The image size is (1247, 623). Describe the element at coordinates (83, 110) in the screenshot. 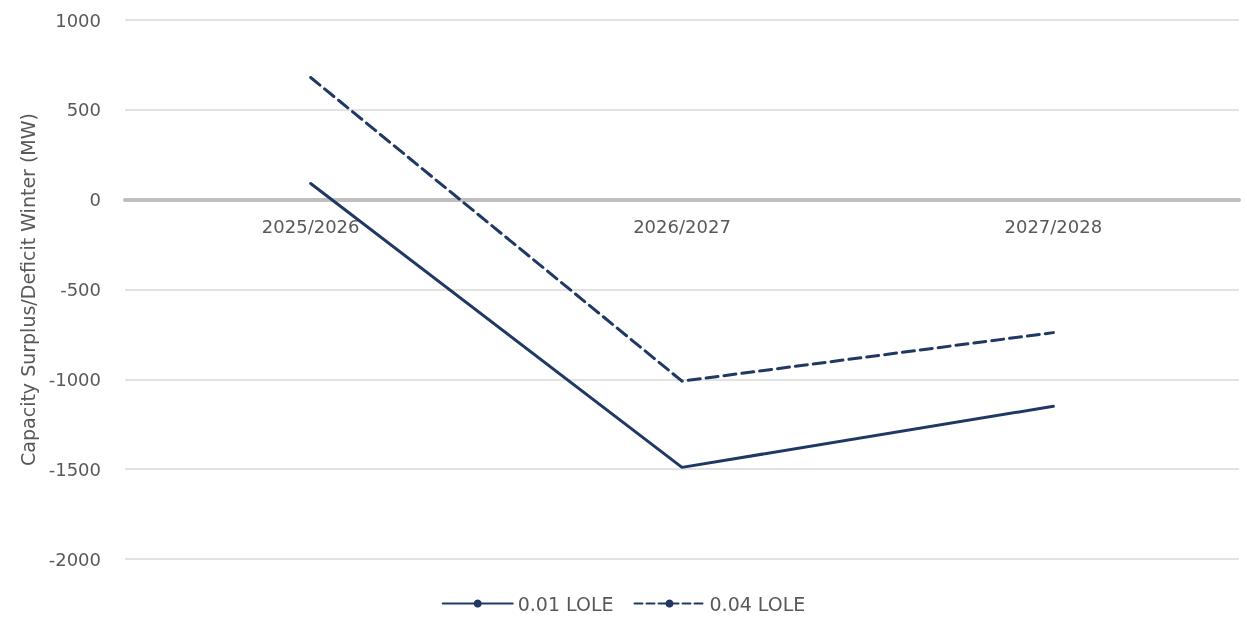

I see `y-tick-label: 500` at that location.